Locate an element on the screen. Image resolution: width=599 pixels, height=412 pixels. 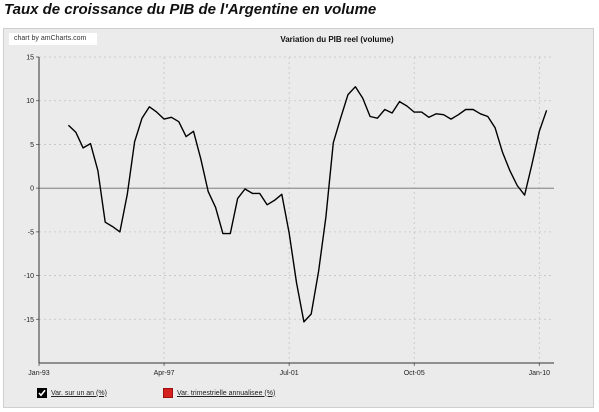
y-tick-label: 10 is located at coordinates (30, 101).